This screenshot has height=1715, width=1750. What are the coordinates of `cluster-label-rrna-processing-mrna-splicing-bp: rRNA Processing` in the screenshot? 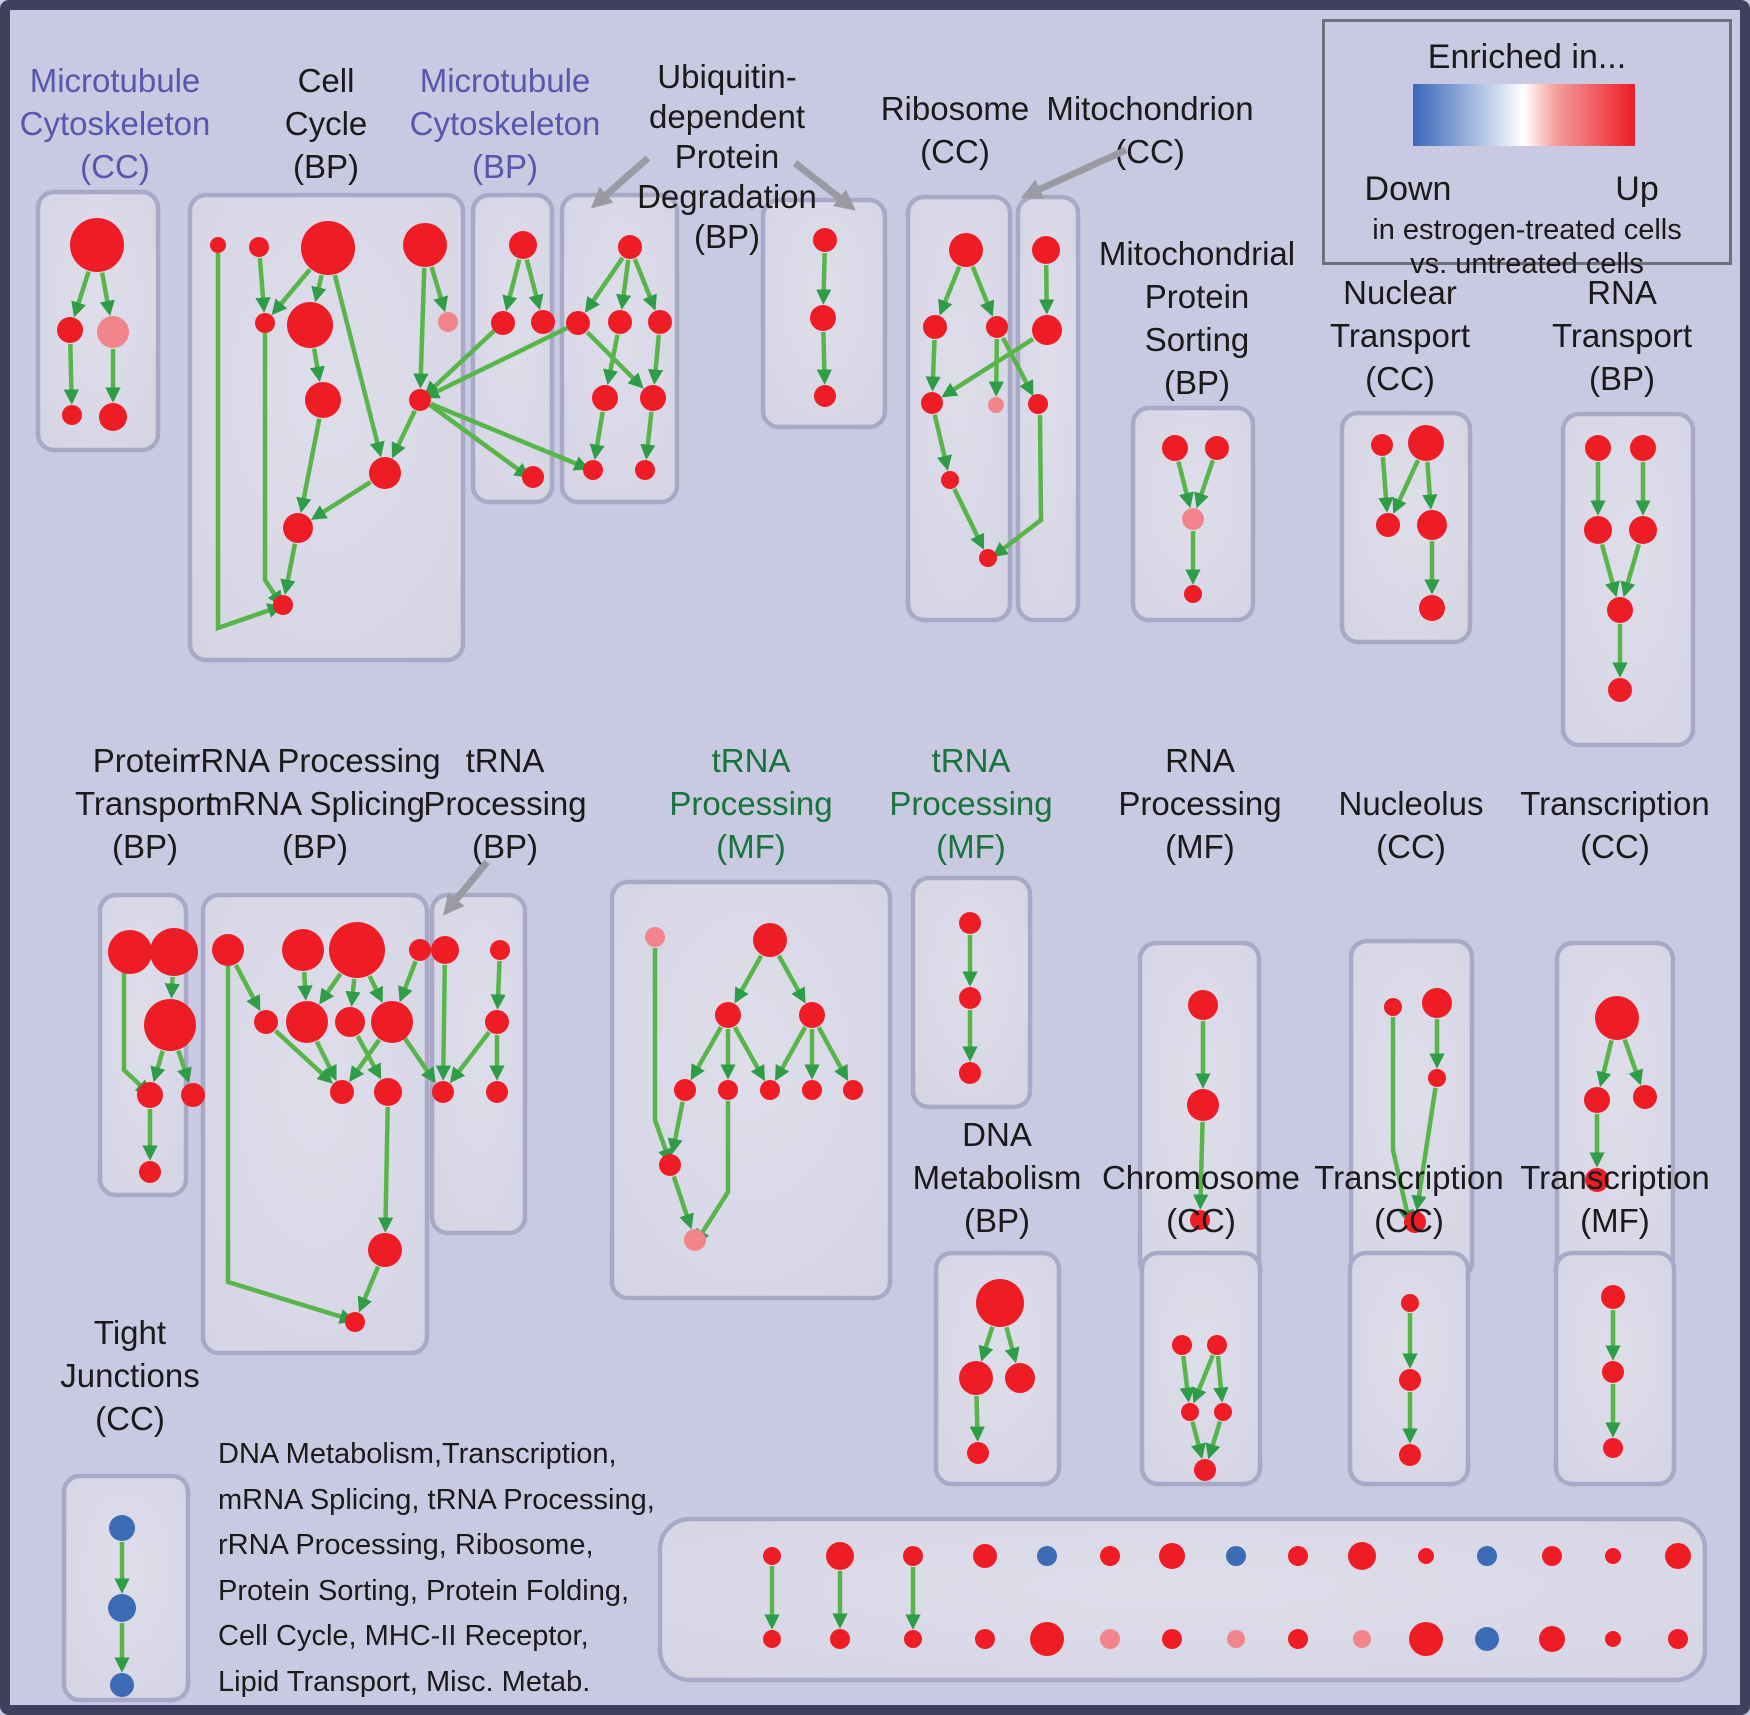 It's located at (314, 760).